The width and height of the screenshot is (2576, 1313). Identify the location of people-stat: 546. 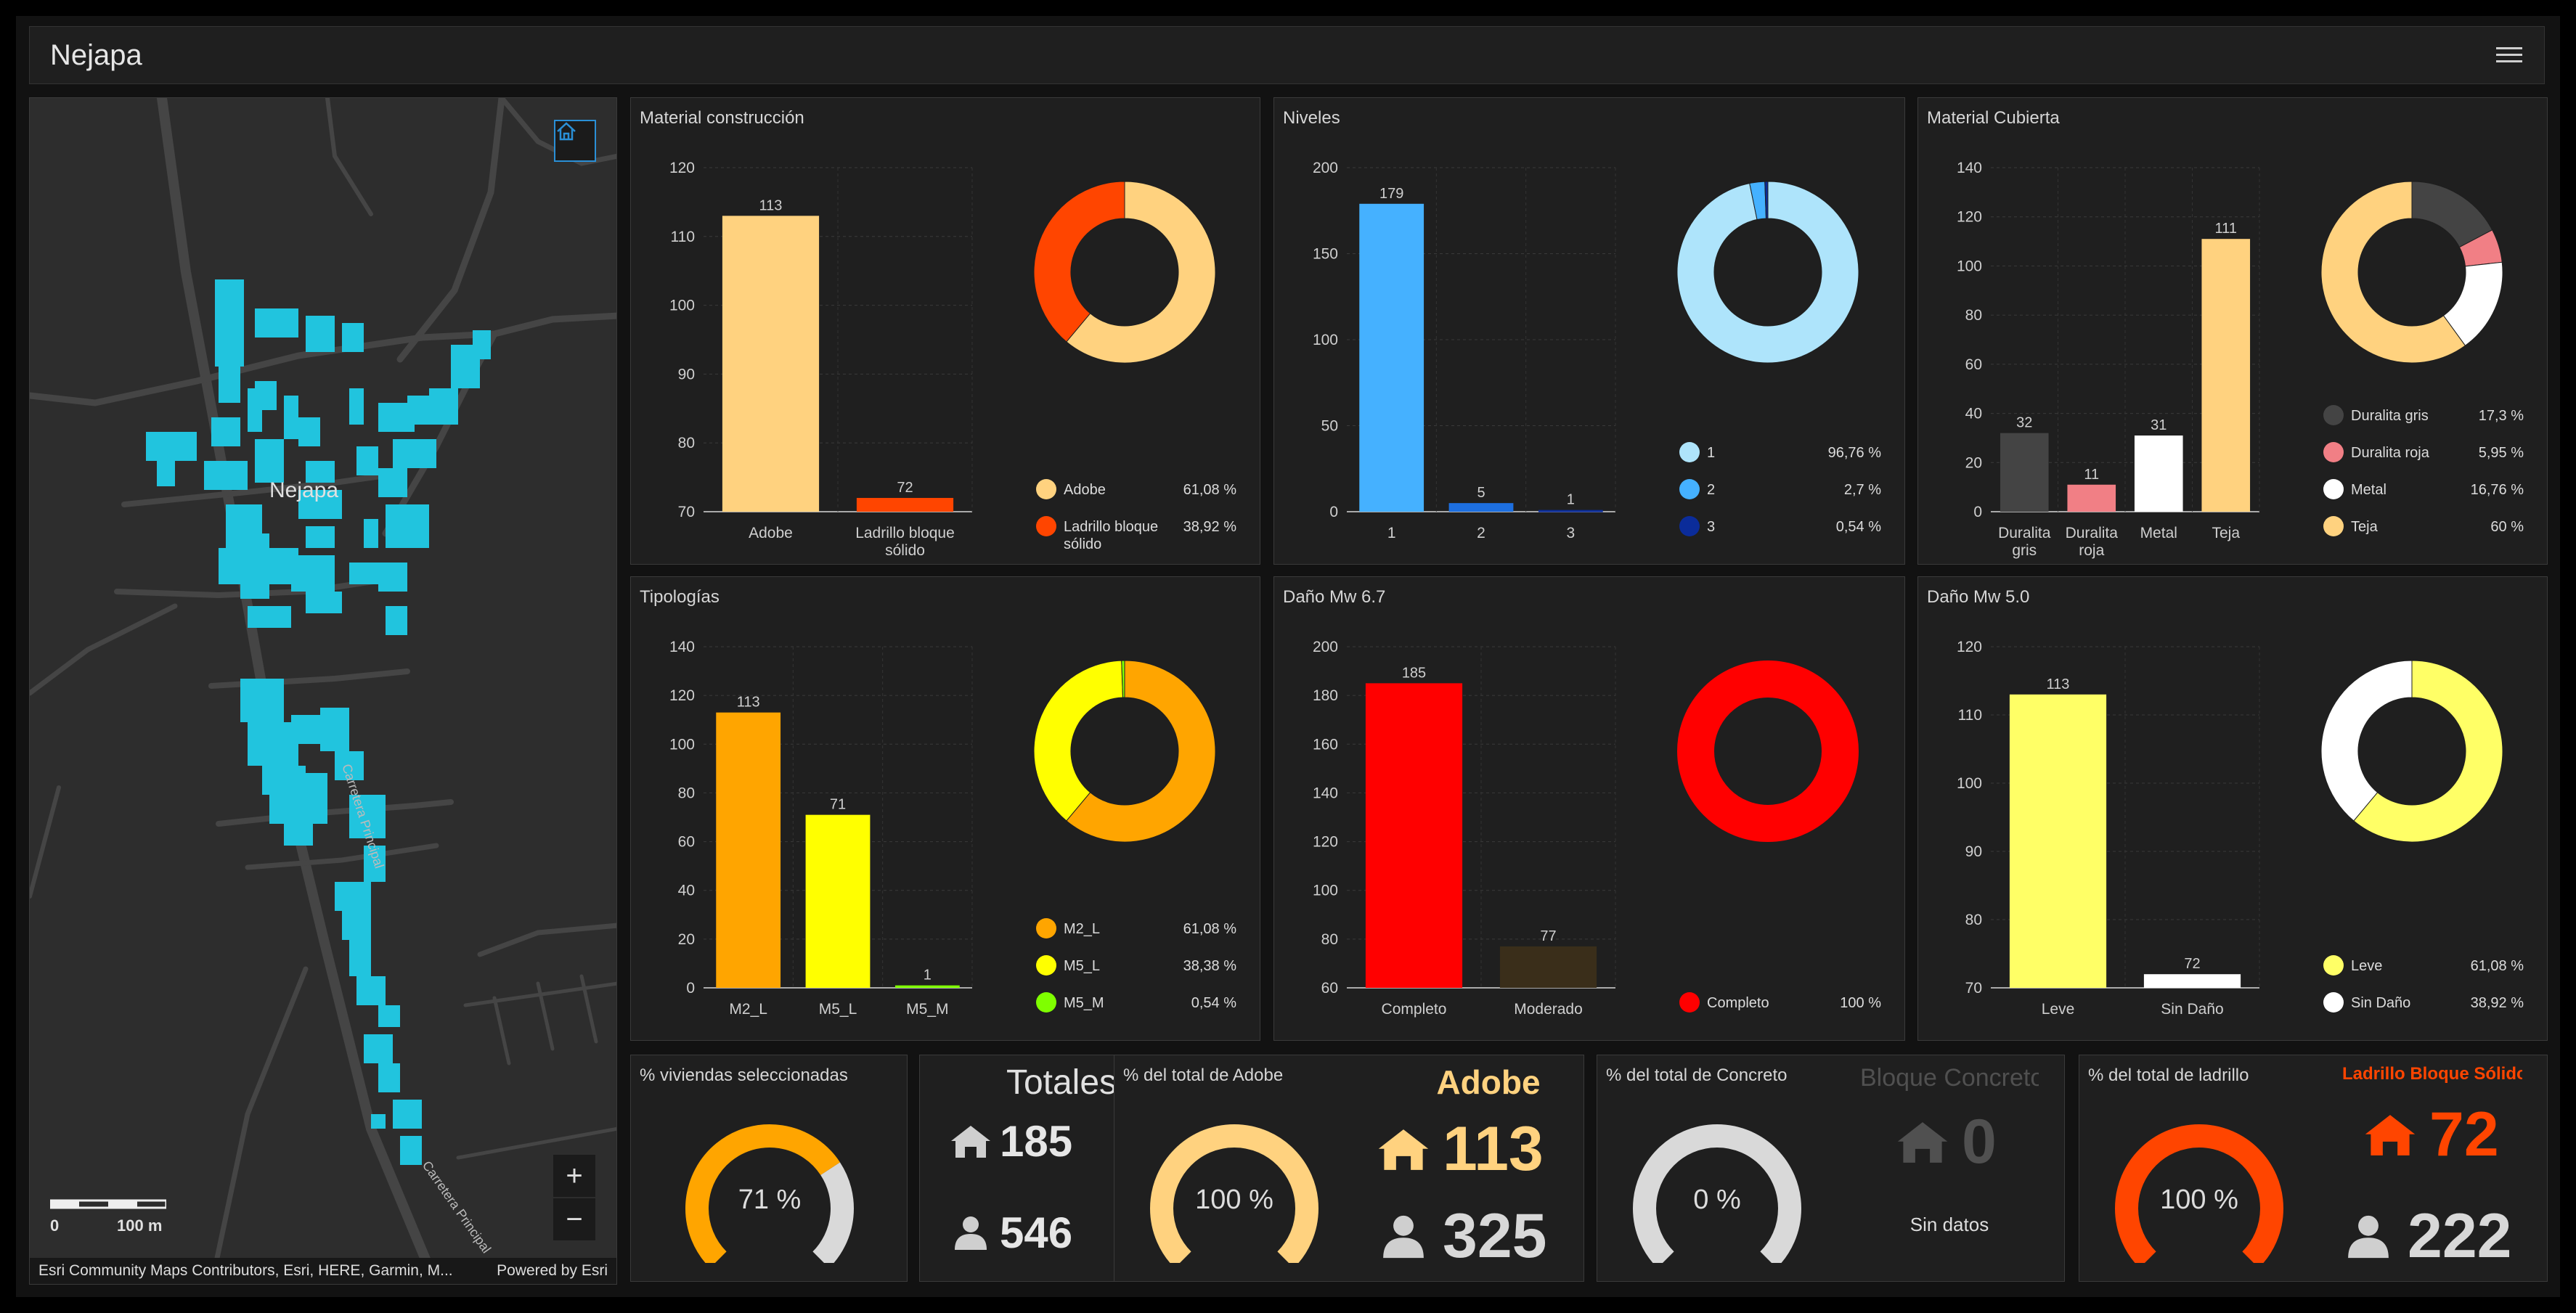
(1010, 1233).